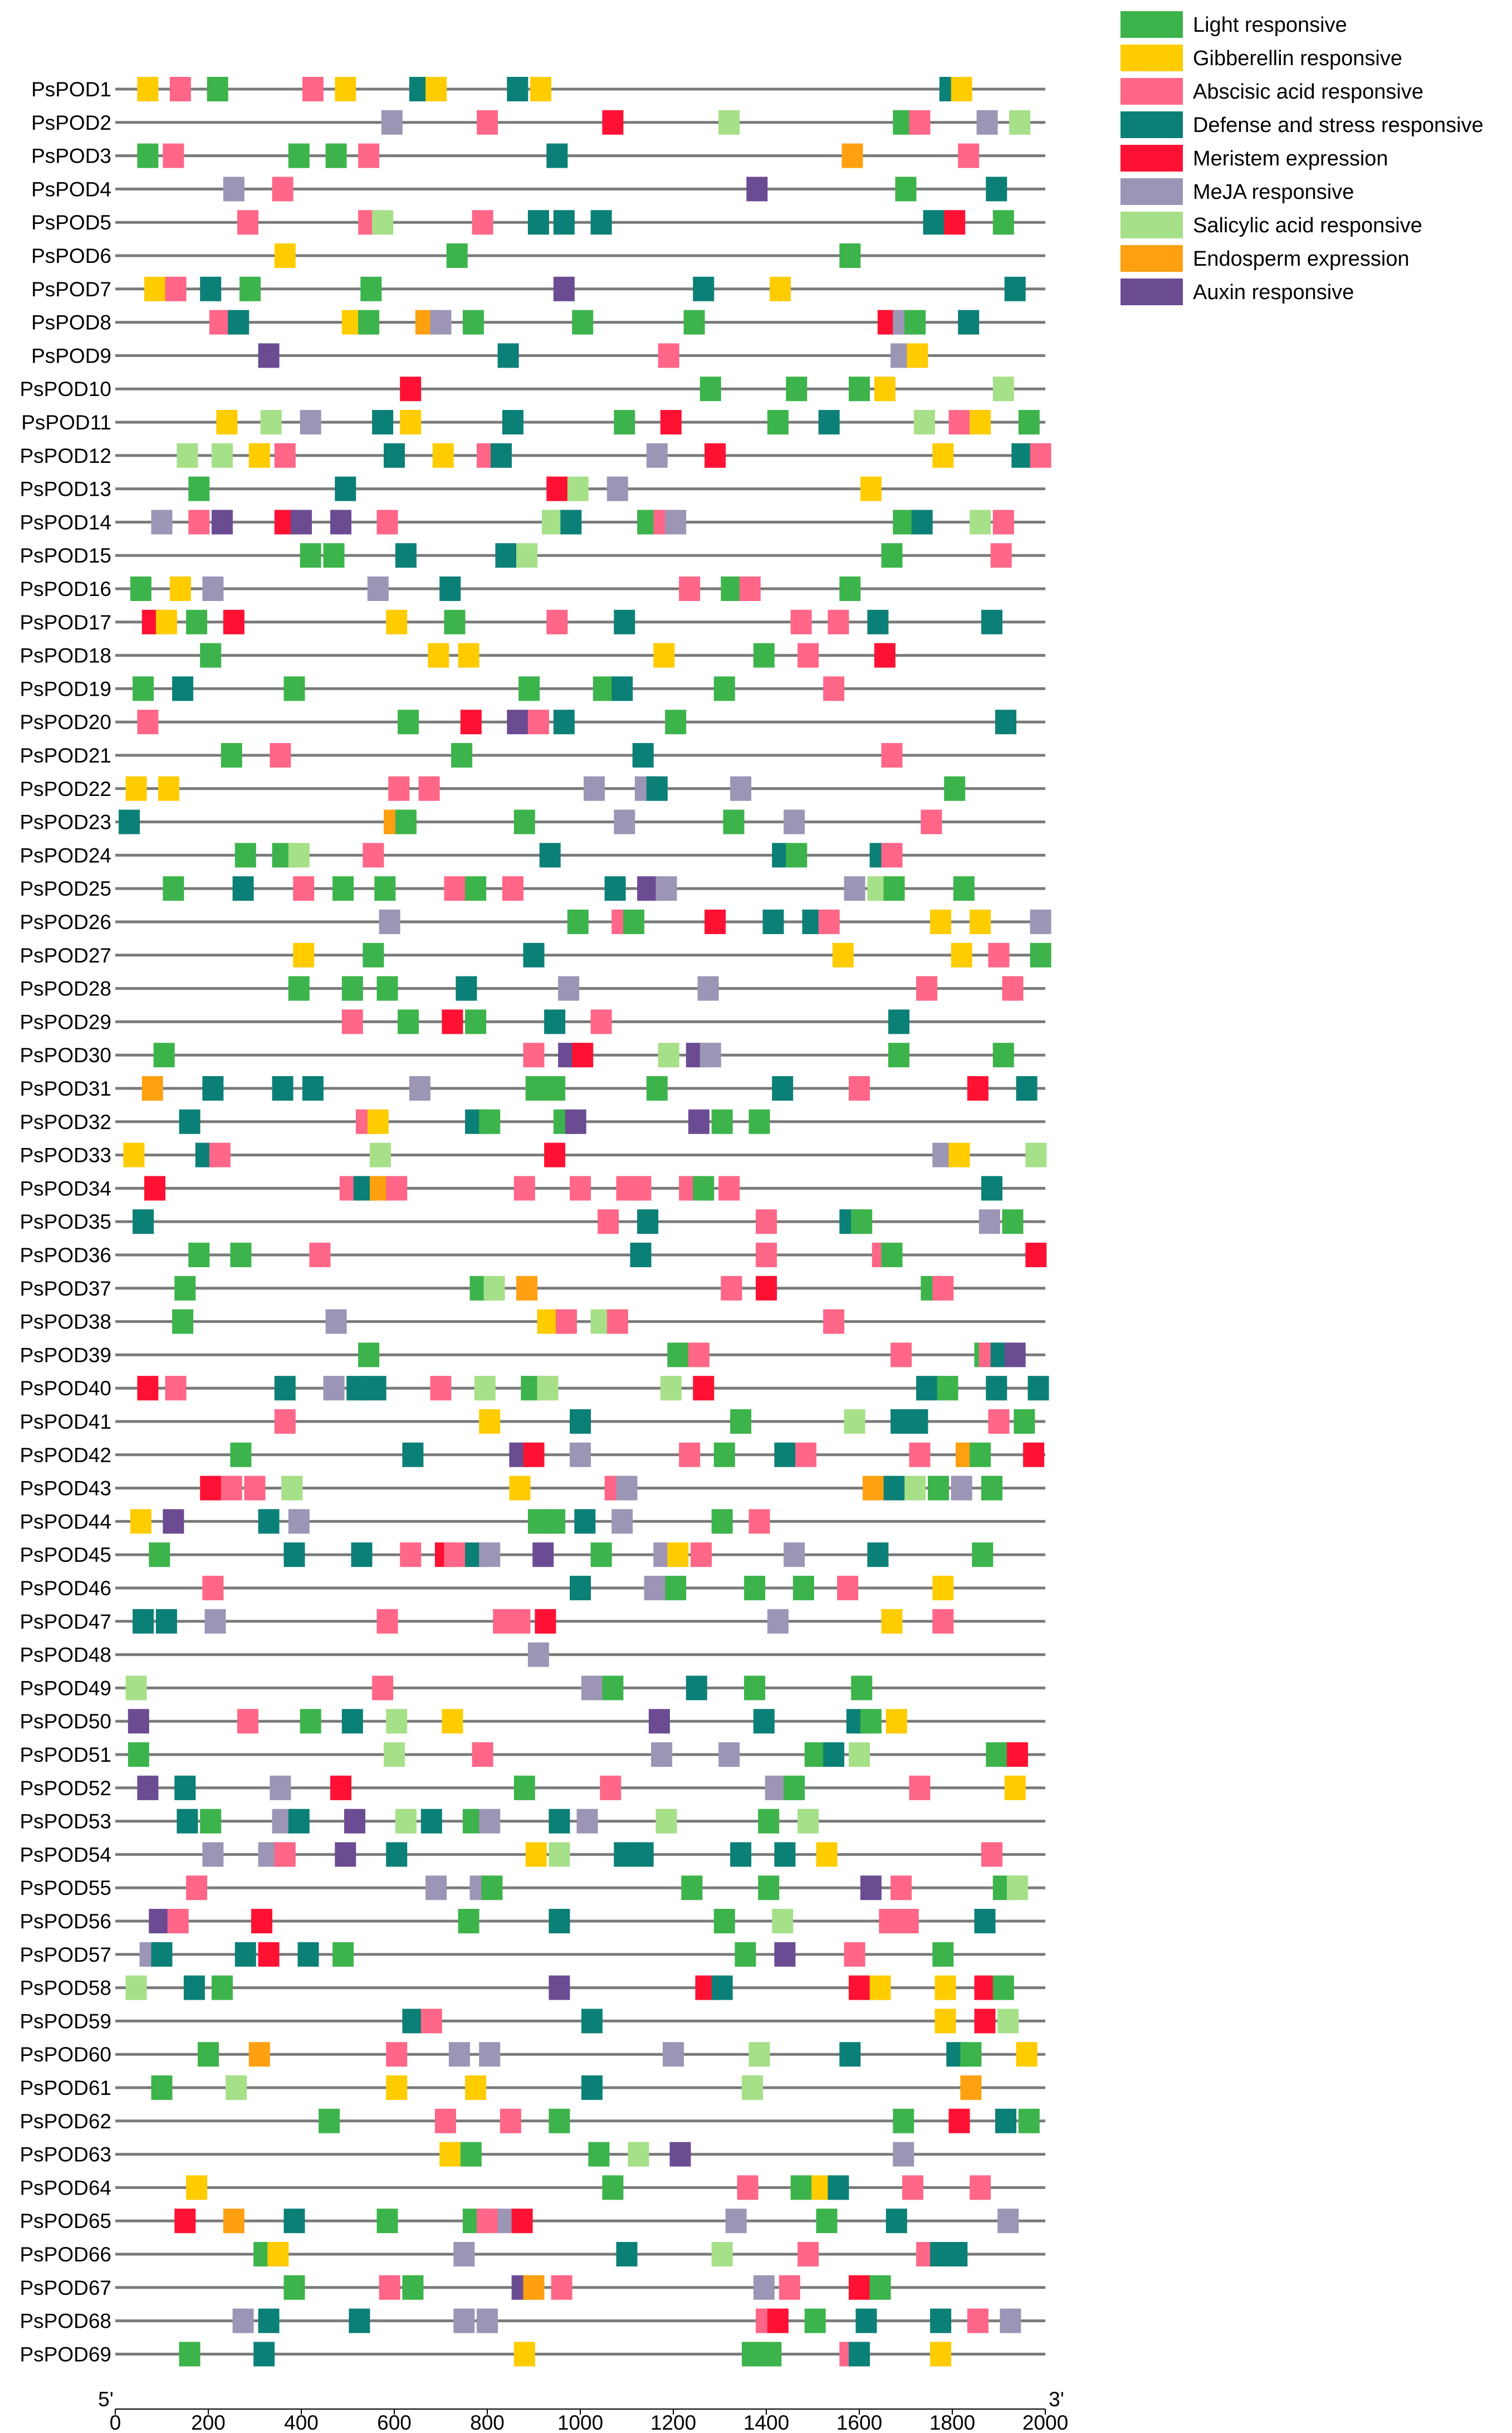 The width and height of the screenshot is (1512, 2433). What do you see at coordinates (532, 555) in the screenshot?
I see `gene-row: PsPOD15` at bounding box center [532, 555].